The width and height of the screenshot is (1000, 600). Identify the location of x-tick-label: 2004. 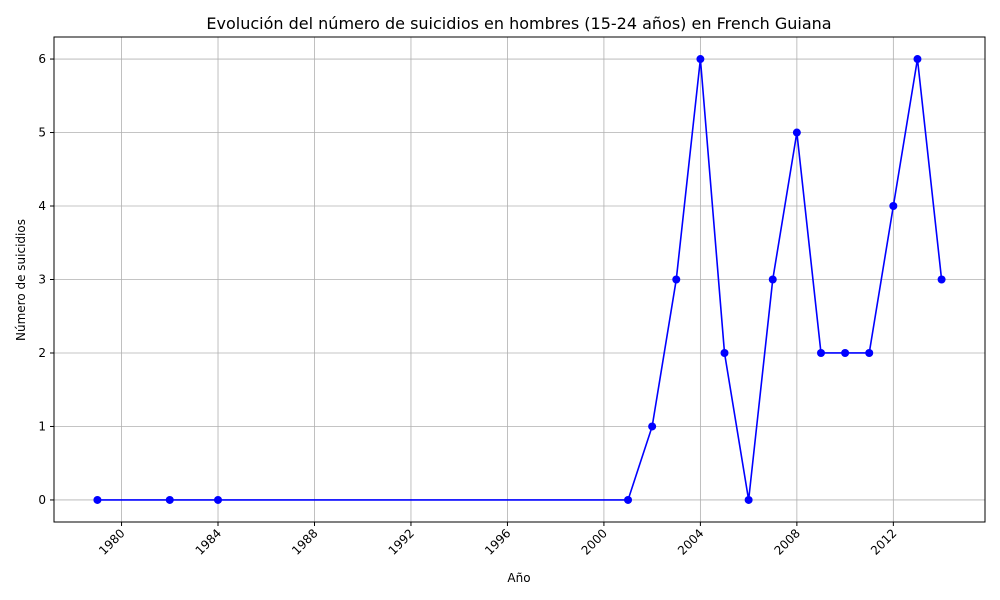
(690, 541).